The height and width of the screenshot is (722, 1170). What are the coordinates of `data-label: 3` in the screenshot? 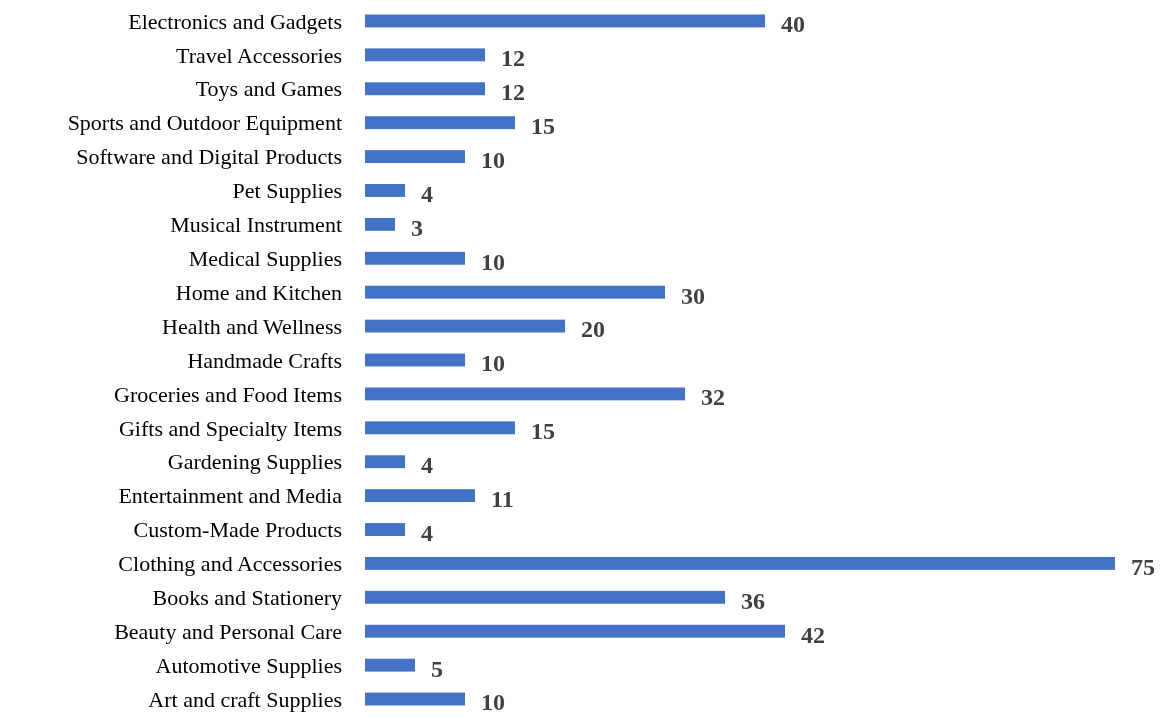 It's located at (417, 227).